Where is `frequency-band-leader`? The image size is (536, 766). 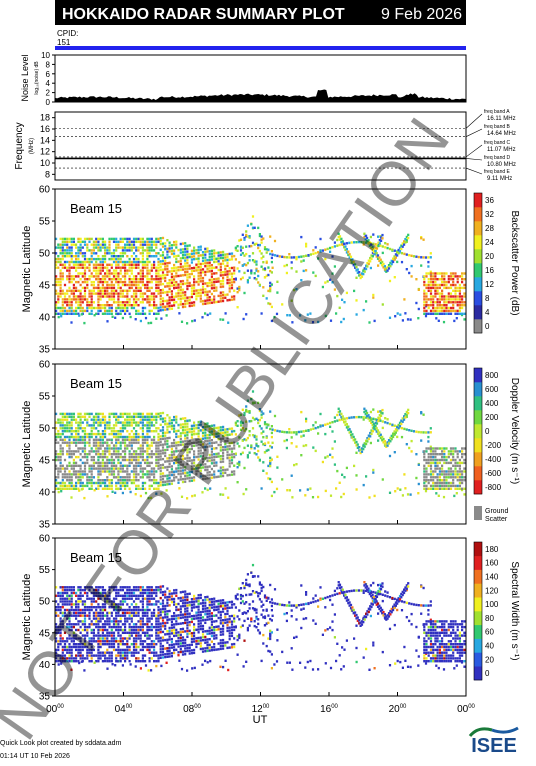
frequency-band-leader is located at coordinates (474, 121).